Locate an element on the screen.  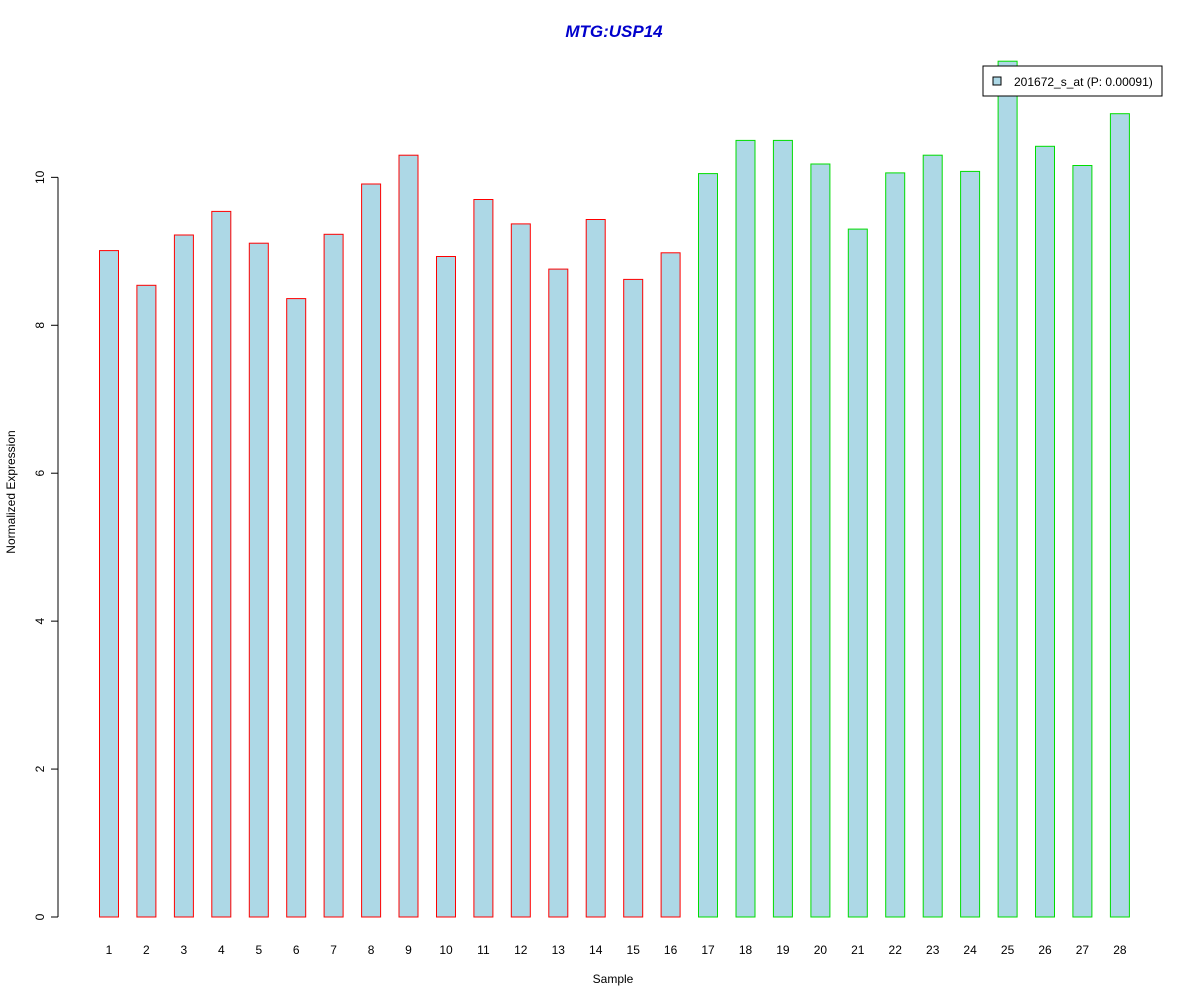
y-tick-label: 2 is located at coordinates (40, 768).